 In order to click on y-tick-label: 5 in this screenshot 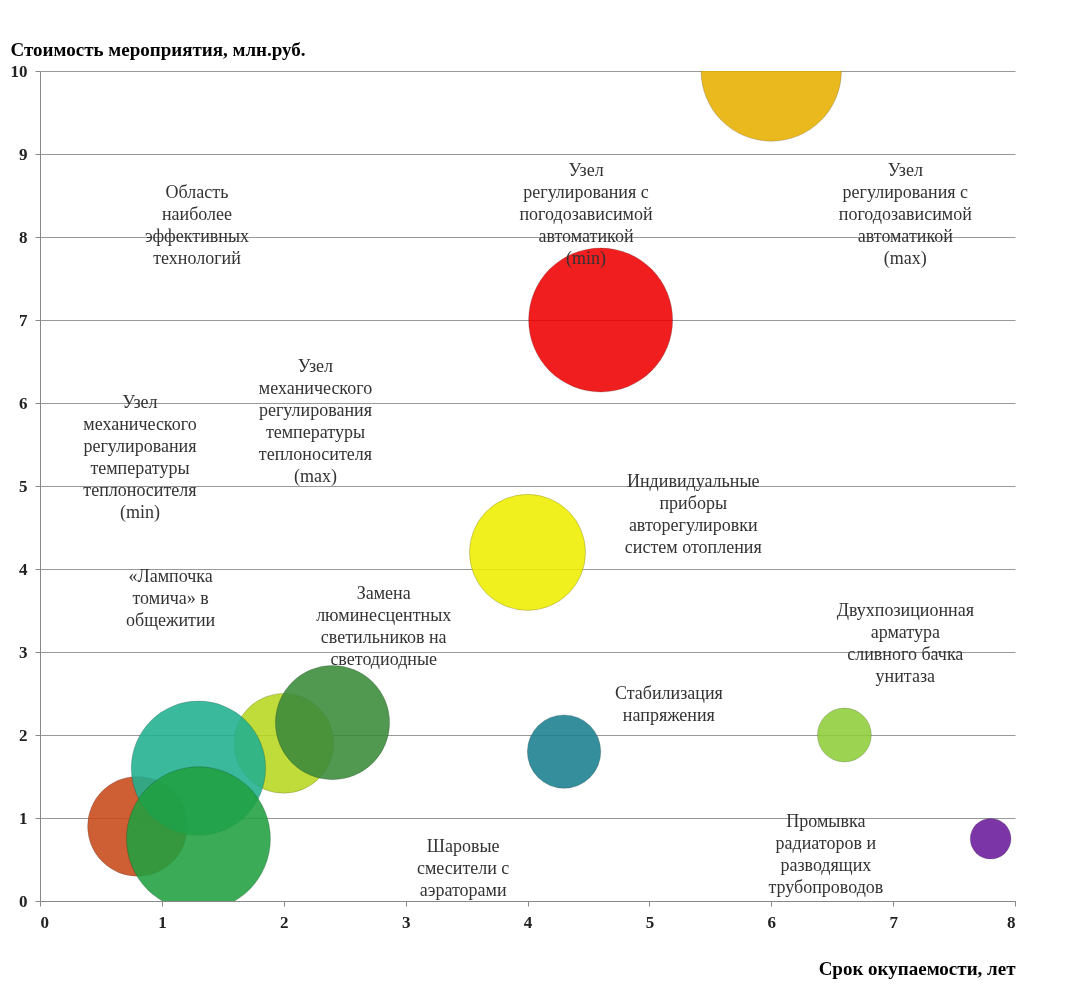, I will do `click(23, 486)`.